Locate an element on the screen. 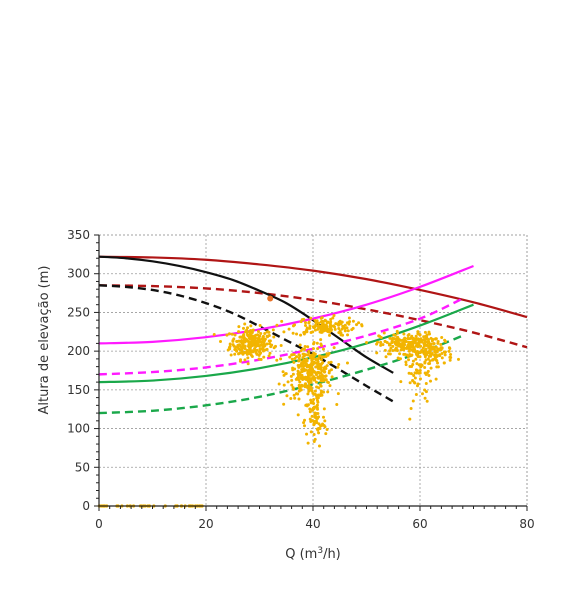 This screenshot has width=564, height=604. y-axis-title: Altura de elevação (m) is located at coordinates (44, 340).